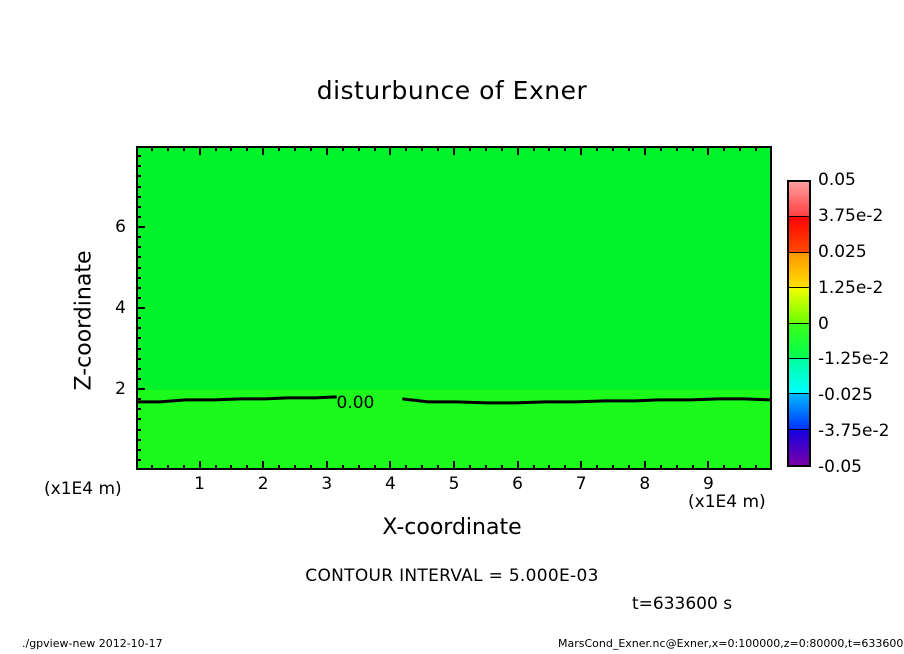 The width and height of the screenshot is (904, 654). I want to click on x-tick-label: 2, so click(263, 484).